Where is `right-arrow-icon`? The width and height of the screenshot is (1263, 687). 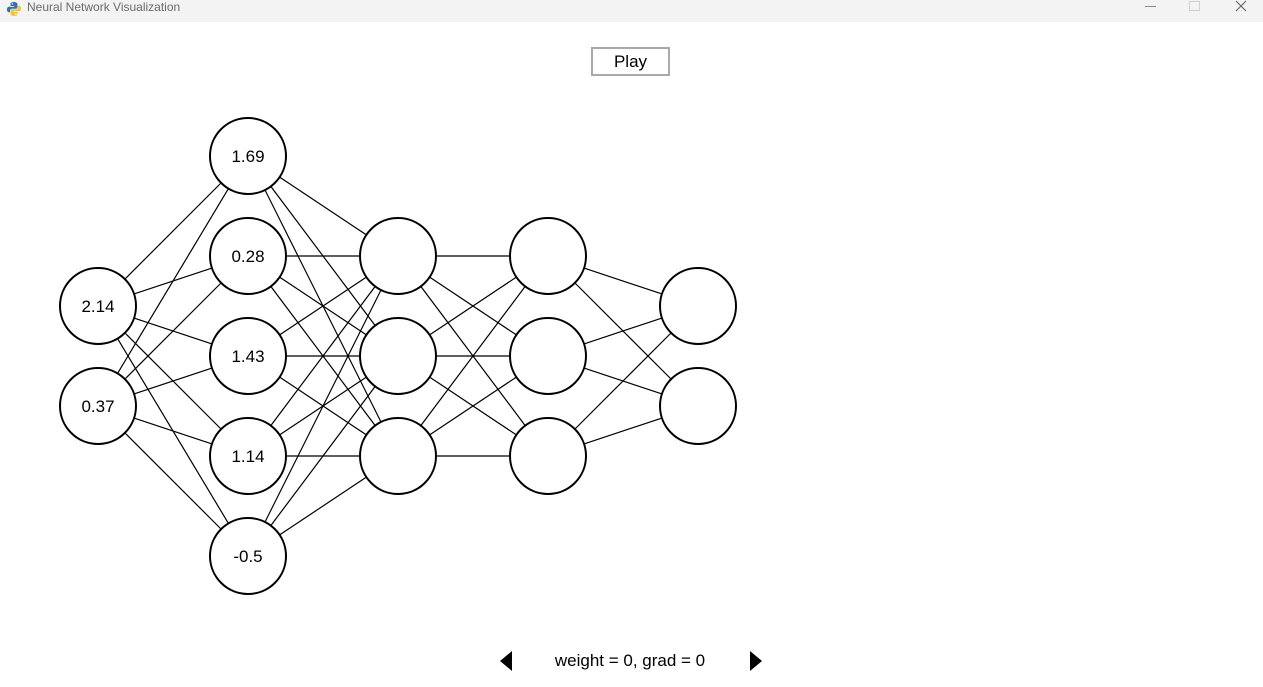 right-arrow-icon is located at coordinates (756, 661).